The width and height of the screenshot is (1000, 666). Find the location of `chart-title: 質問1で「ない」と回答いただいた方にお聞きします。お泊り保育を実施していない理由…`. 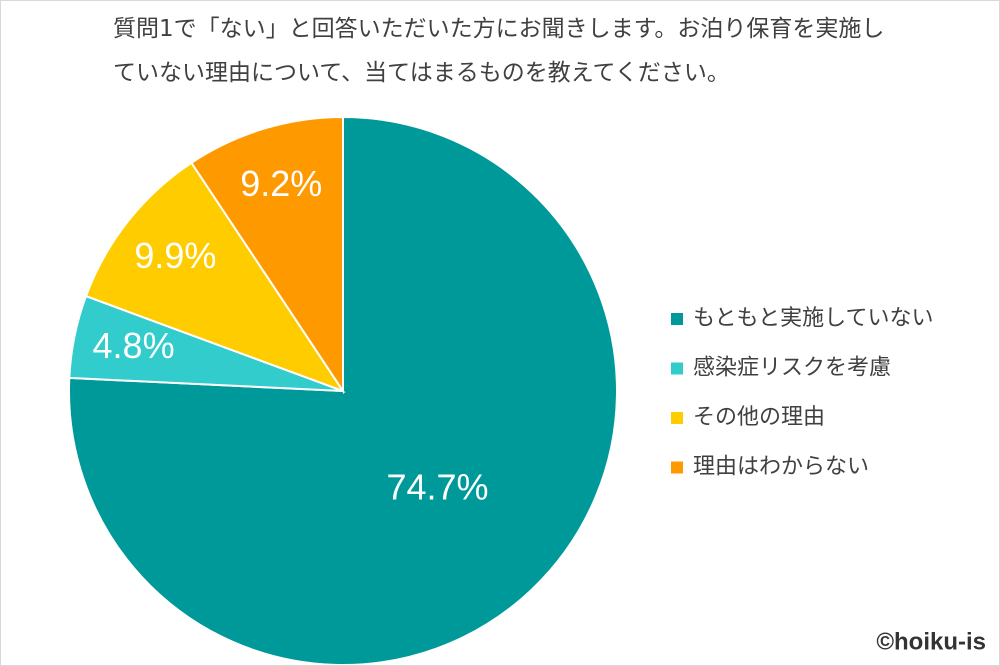

chart-title: 質問1で「ない」と回答いただいた方にお聞きします。お泊り保育を実施していない理由… is located at coordinates (499, 51).